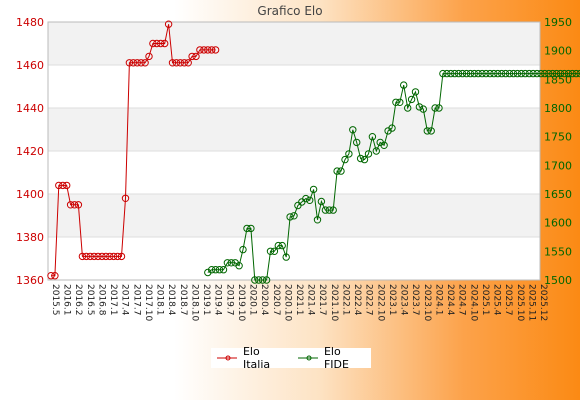  I want to click on x-tick-label: 2015.5, so click(55, 300).